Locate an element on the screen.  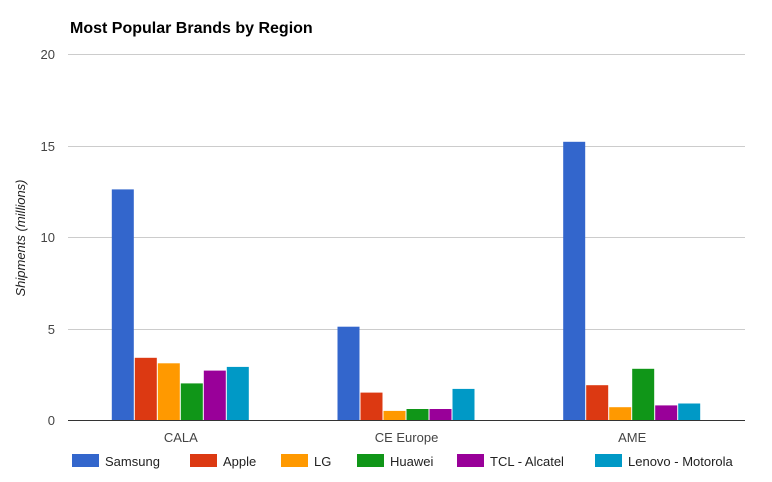
bar-lg-ame is located at coordinates (620, 413).